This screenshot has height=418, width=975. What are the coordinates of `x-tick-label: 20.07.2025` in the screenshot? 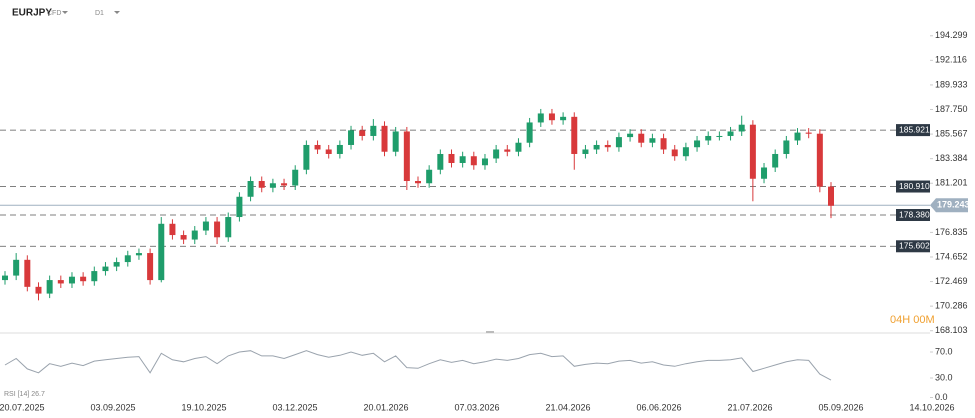 It's located at (22, 407).